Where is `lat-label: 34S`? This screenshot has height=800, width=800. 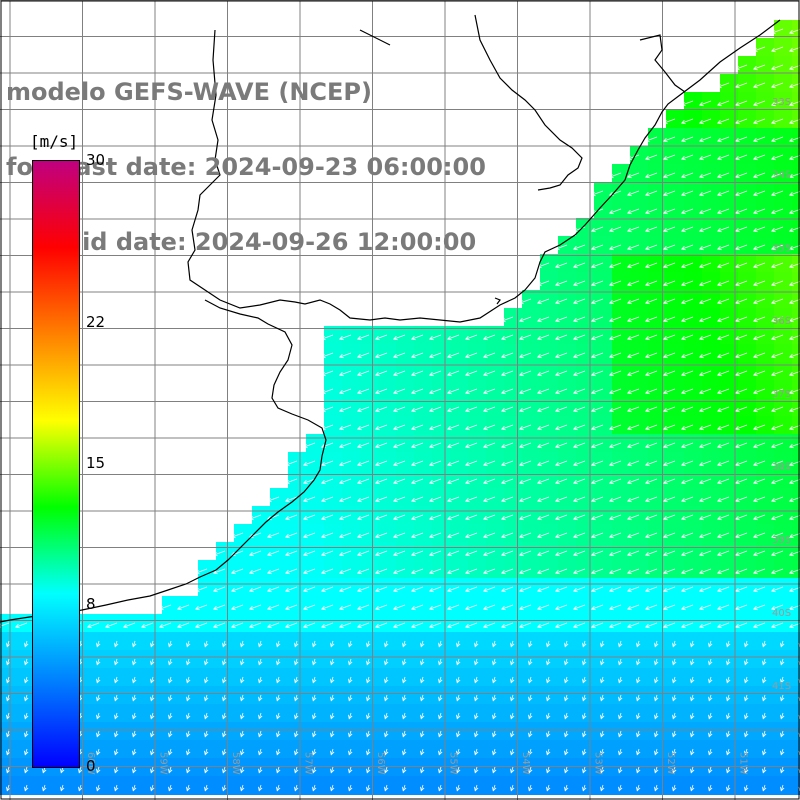
lat-label: 34S is located at coordinates (781, 175).